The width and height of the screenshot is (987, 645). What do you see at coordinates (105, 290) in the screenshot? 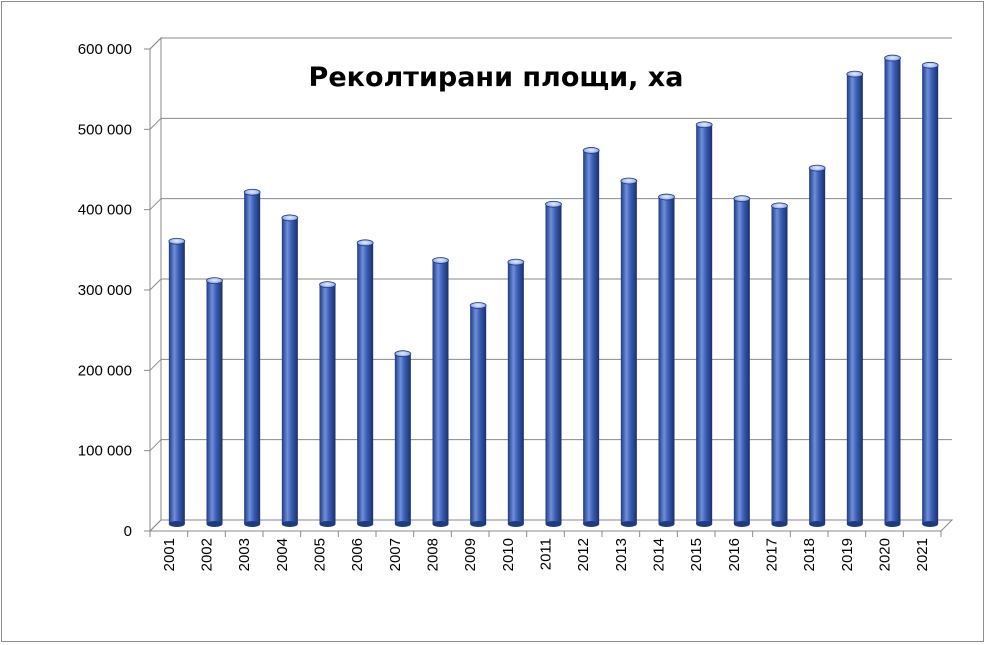
I see `y-tick-label: 300 000` at bounding box center [105, 290].